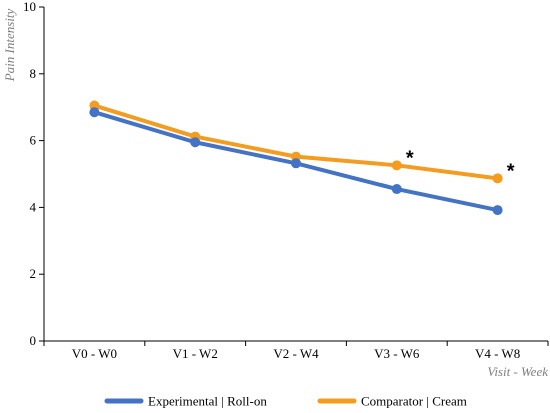 The height and width of the screenshot is (413, 550). I want to click on legend: Experimental | Roll-on Comparator | Cream, so click(285, 401).